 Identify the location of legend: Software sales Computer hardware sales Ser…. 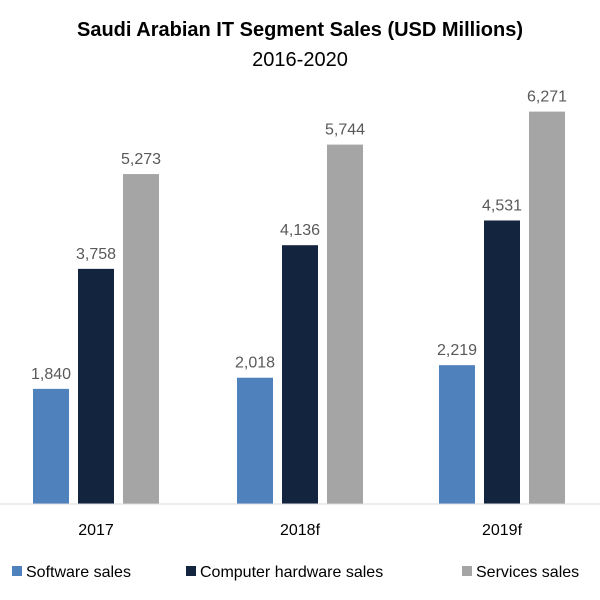
(295, 572).